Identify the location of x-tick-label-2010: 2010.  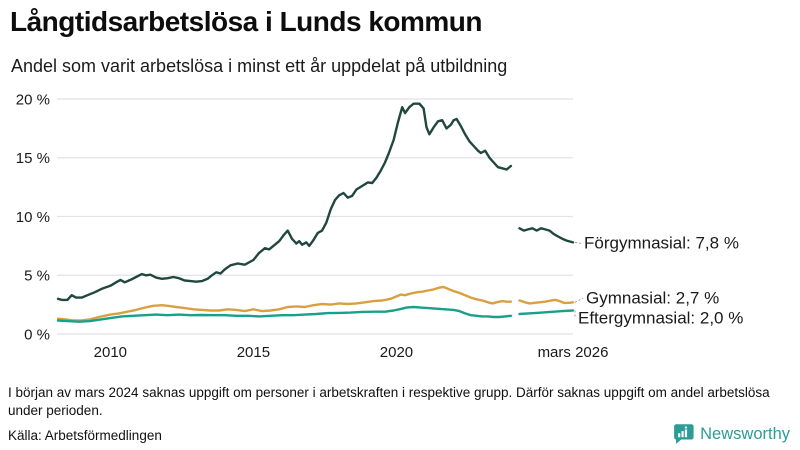
(110, 352).